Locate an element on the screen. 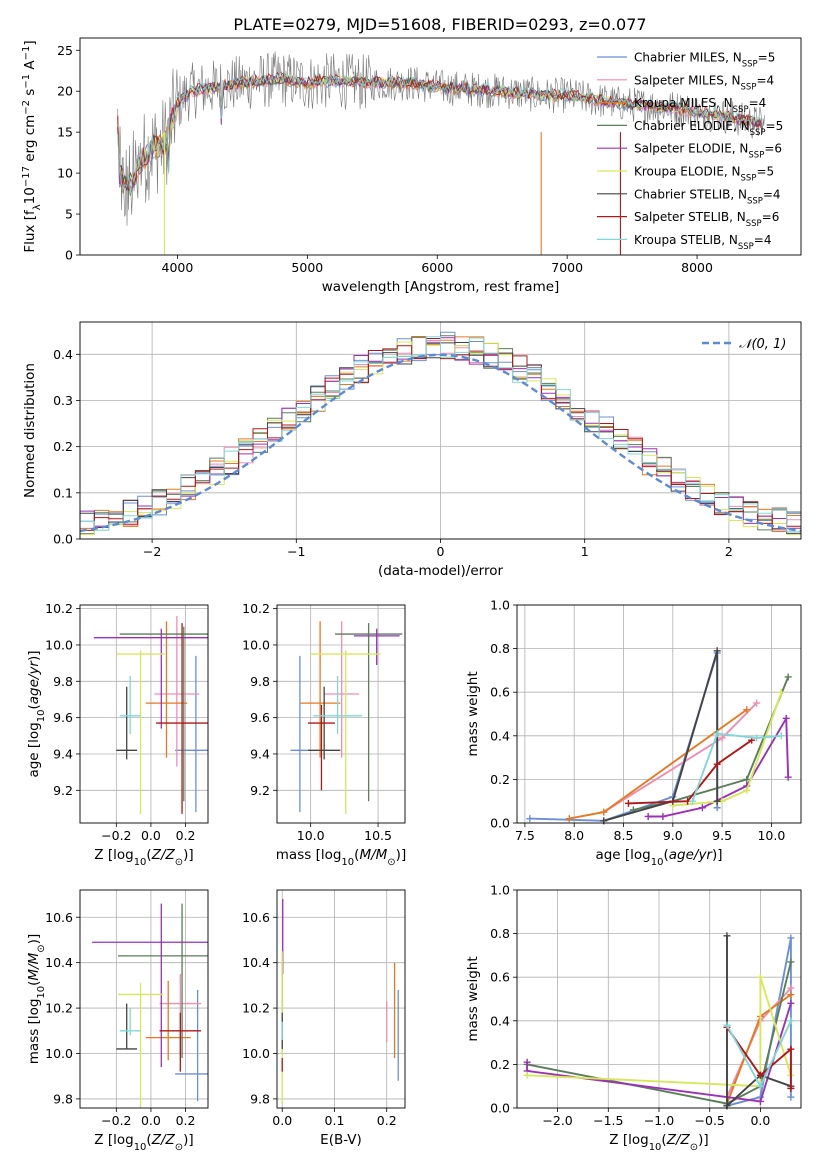 The height and width of the screenshot is (1170, 819). residuals-ytick-label-2: 0.2 is located at coordinates (63, 446).